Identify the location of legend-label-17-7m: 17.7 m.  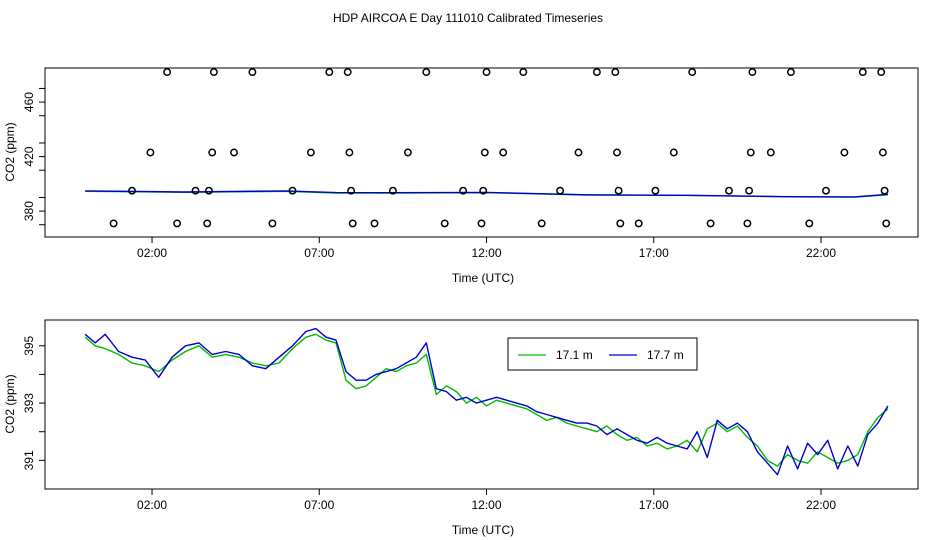
(665, 355).